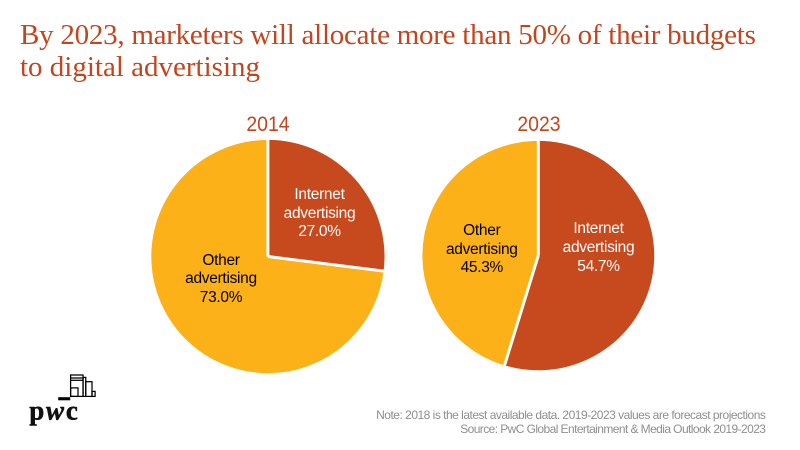 Image resolution: width=800 pixels, height=450 pixels. Describe the element at coordinates (54, 411) in the screenshot. I see `svg-text: pwc` at that location.